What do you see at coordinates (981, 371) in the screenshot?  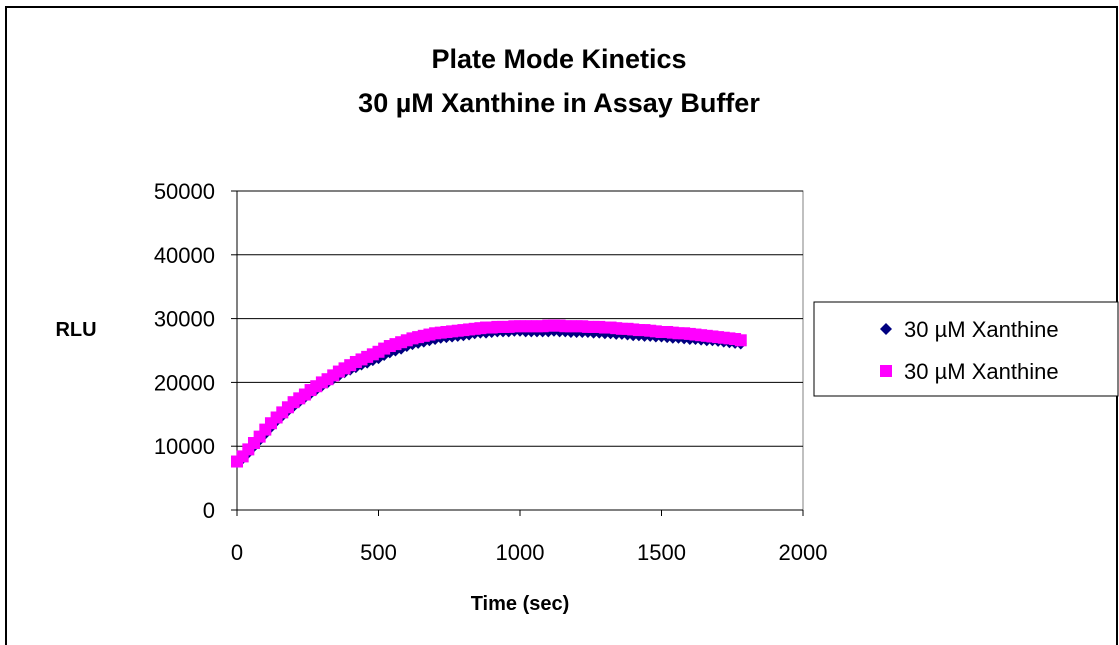 I see `legend-entry-2: 30 µM Xanthine` at bounding box center [981, 371].